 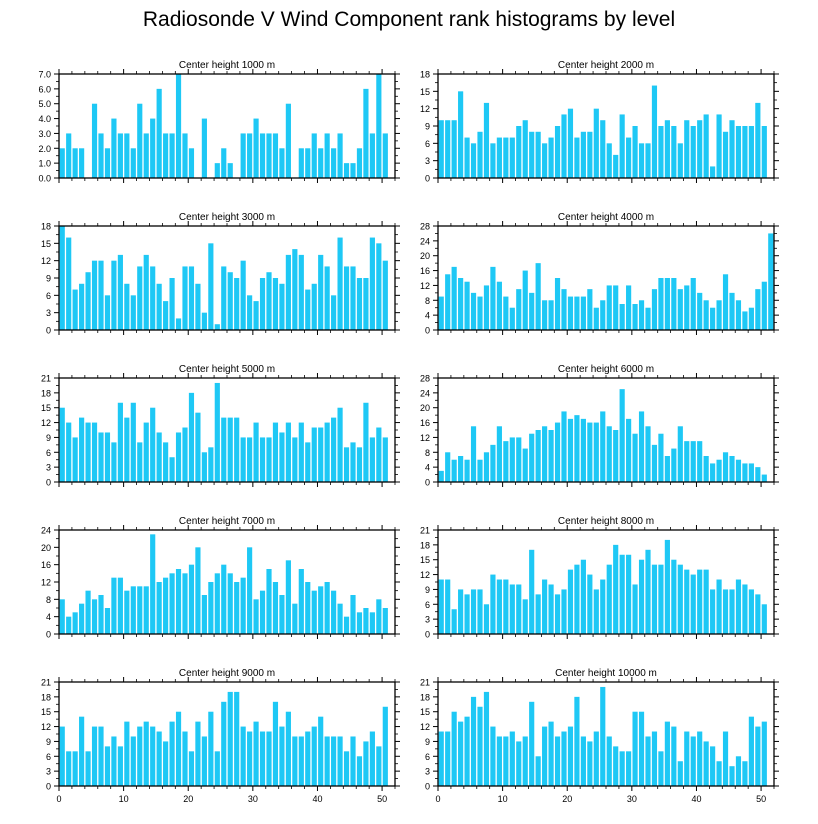 What do you see at coordinates (425, 109) in the screenshot?
I see `y-tick-label: 12` at bounding box center [425, 109].